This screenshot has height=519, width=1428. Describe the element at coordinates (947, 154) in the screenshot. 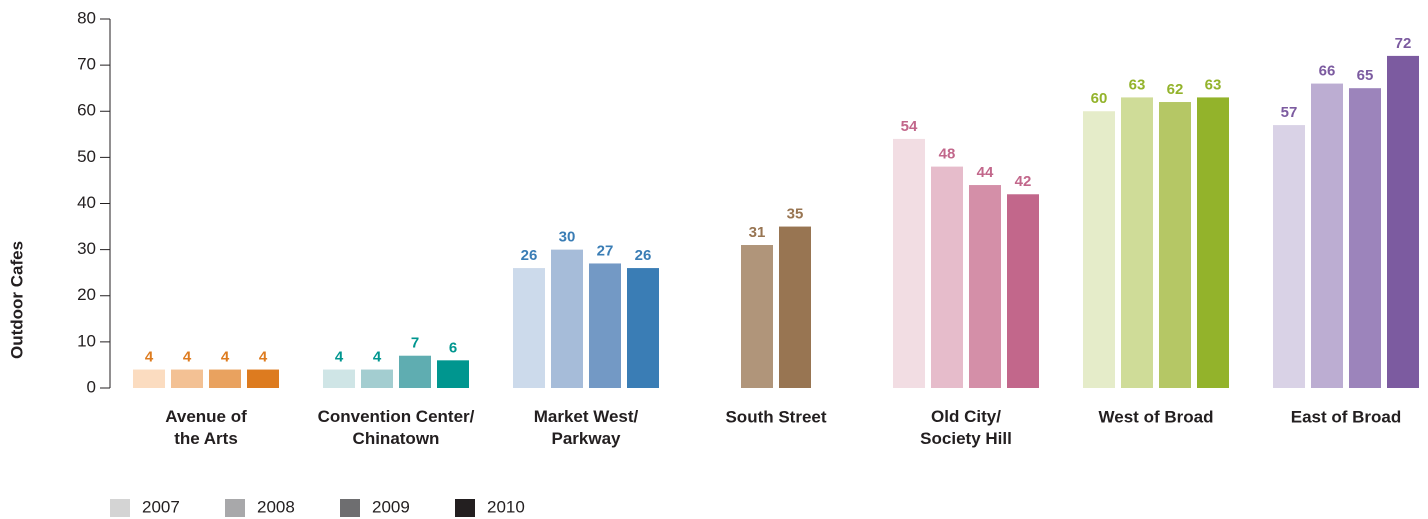

I see `value-label: 48` at that location.